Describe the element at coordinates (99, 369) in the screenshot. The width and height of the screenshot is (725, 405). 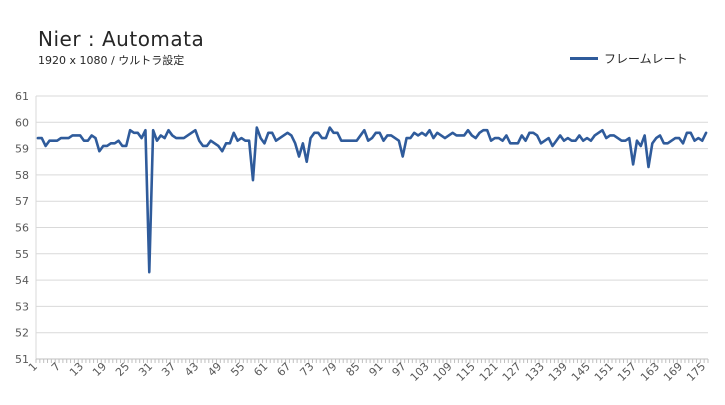
I see `x-tick-label: 19` at that location.